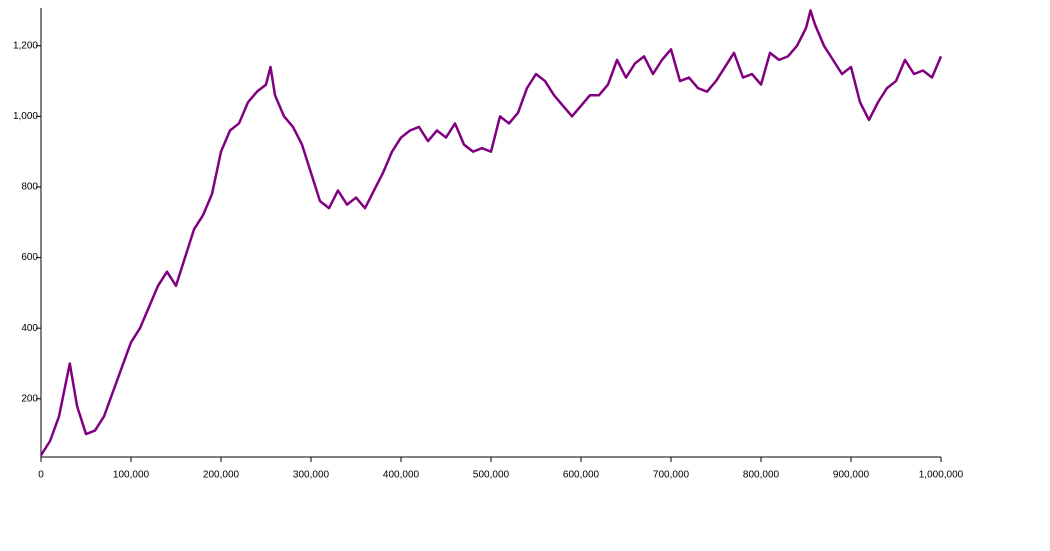  I want to click on x-tick-label: 300,000, so click(311, 475).